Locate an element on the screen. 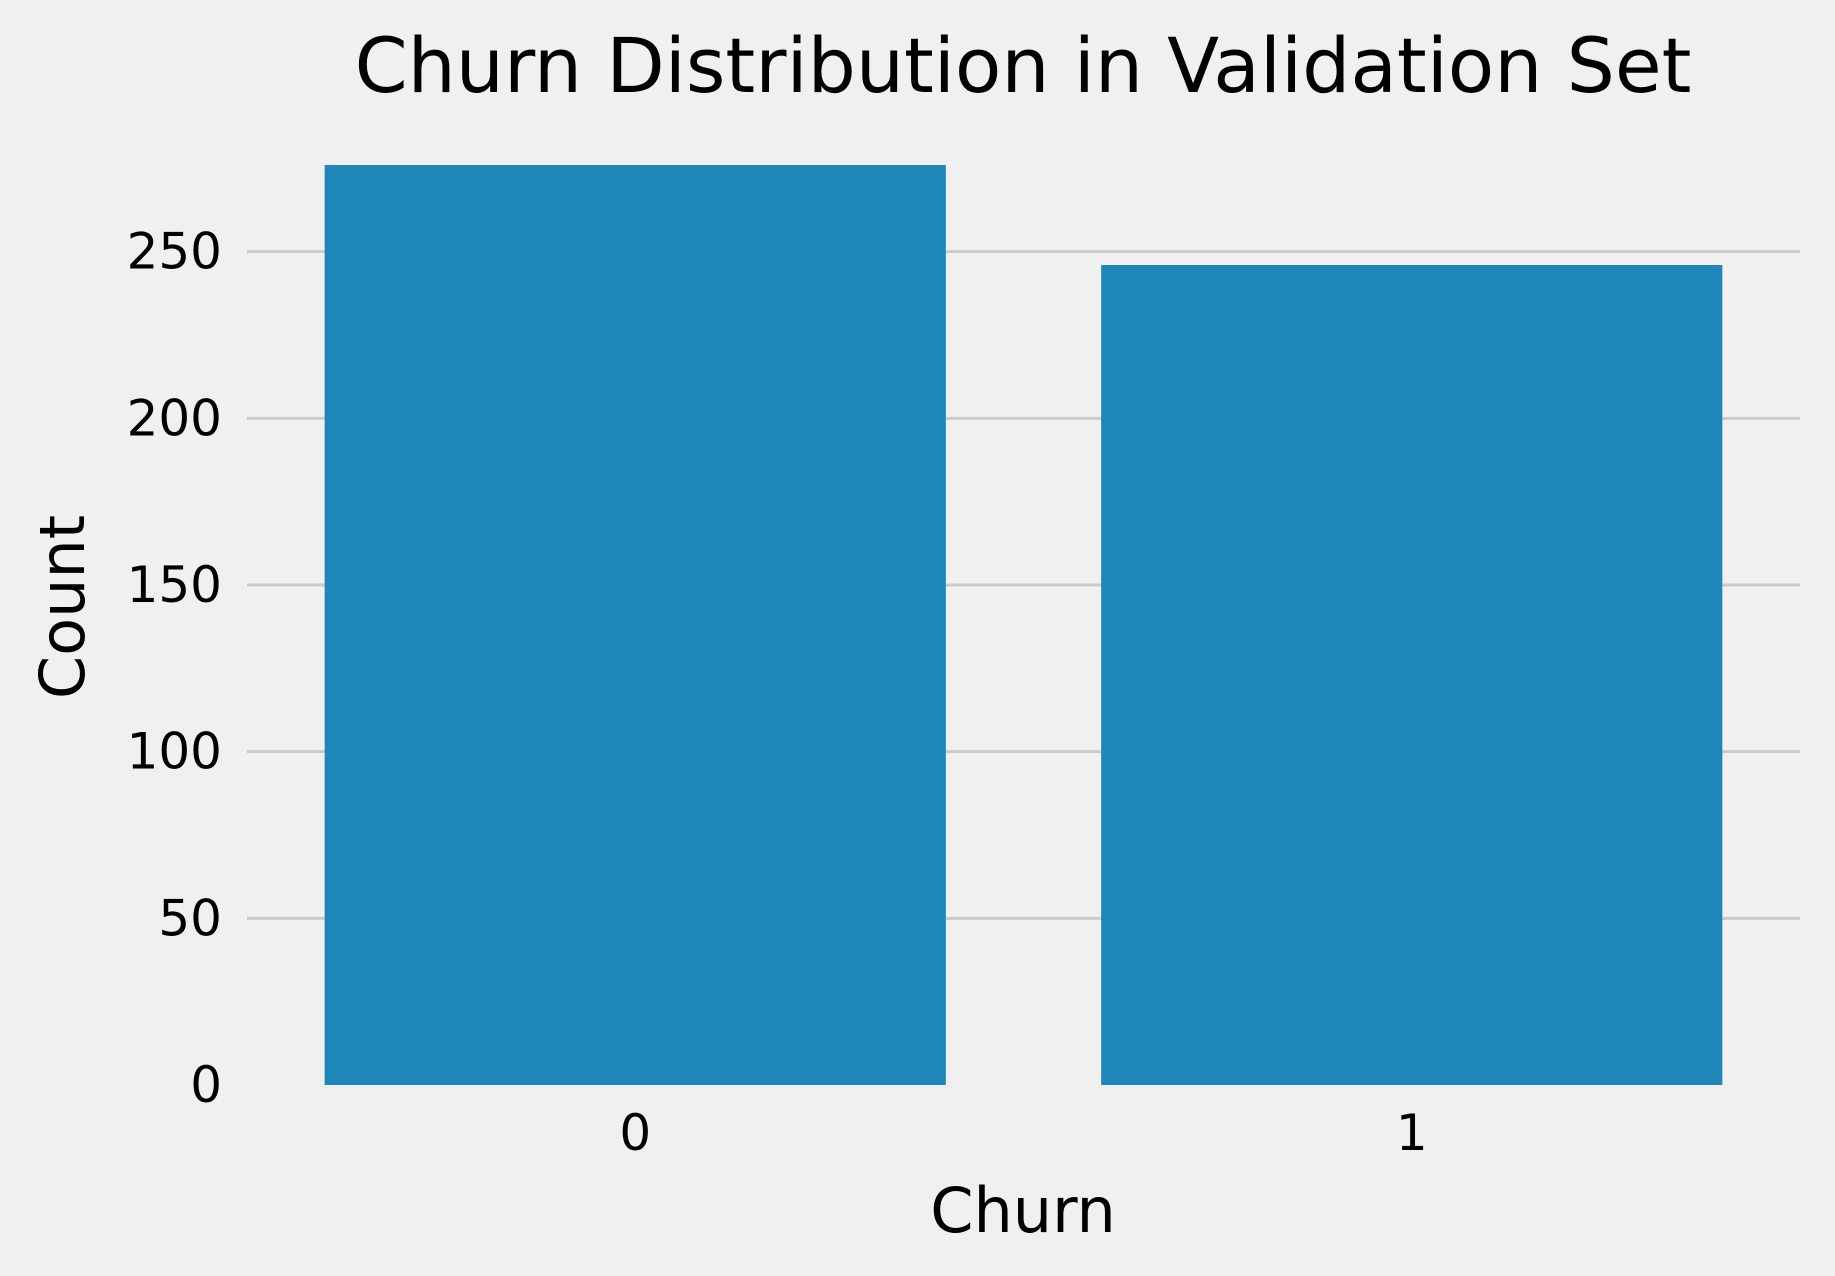  x-tick-label: 0 is located at coordinates (635, 1133).